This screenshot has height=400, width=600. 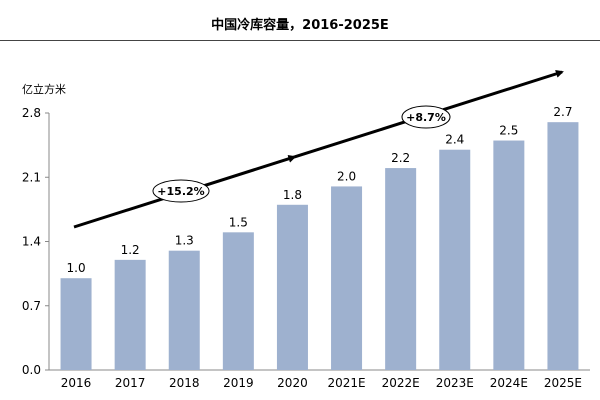 I want to click on bar-2017, so click(x=130, y=314).